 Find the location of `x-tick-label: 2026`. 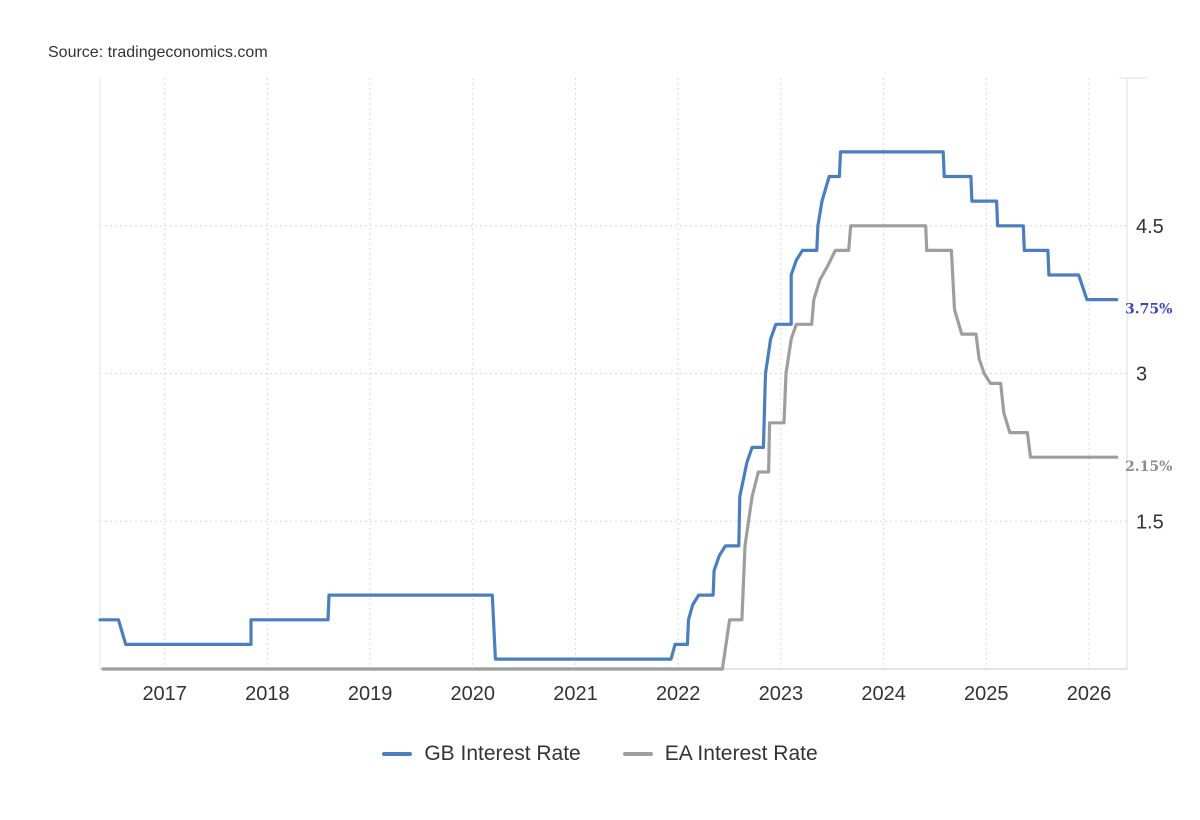

x-tick-label: 2026 is located at coordinates (1089, 694).